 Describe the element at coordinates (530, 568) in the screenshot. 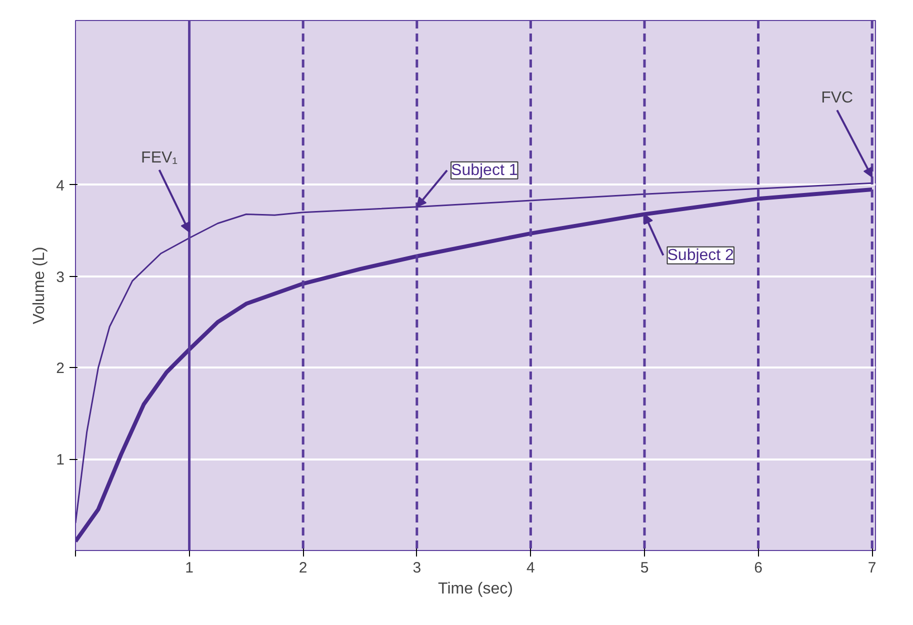

I see `x-tick-label: 4` at that location.